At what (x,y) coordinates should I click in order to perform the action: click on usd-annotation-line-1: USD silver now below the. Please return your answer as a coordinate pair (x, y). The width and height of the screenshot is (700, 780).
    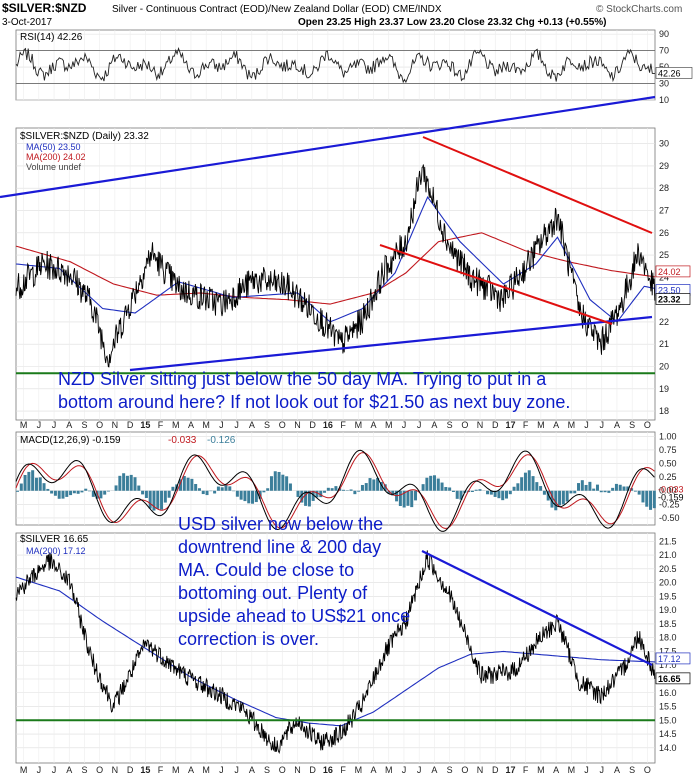
    Looking at the image, I should click on (280, 524).